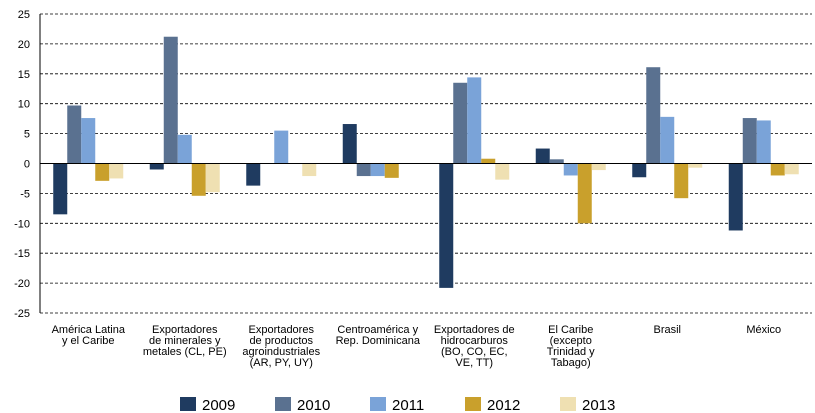 The image size is (815, 413). What do you see at coordinates (27, 135) in the screenshot?
I see `y-tick-label: 5` at bounding box center [27, 135].